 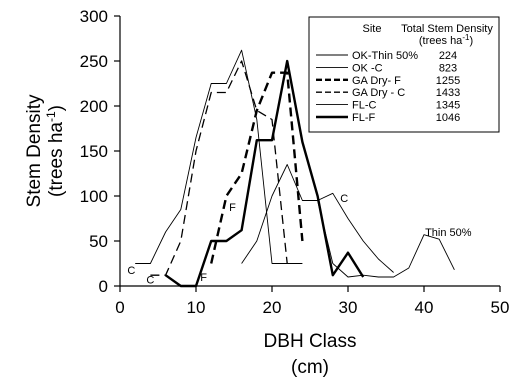 What do you see at coordinates (448, 233) in the screenshot?
I see `annotation-label: Thin 50%` at bounding box center [448, 233].